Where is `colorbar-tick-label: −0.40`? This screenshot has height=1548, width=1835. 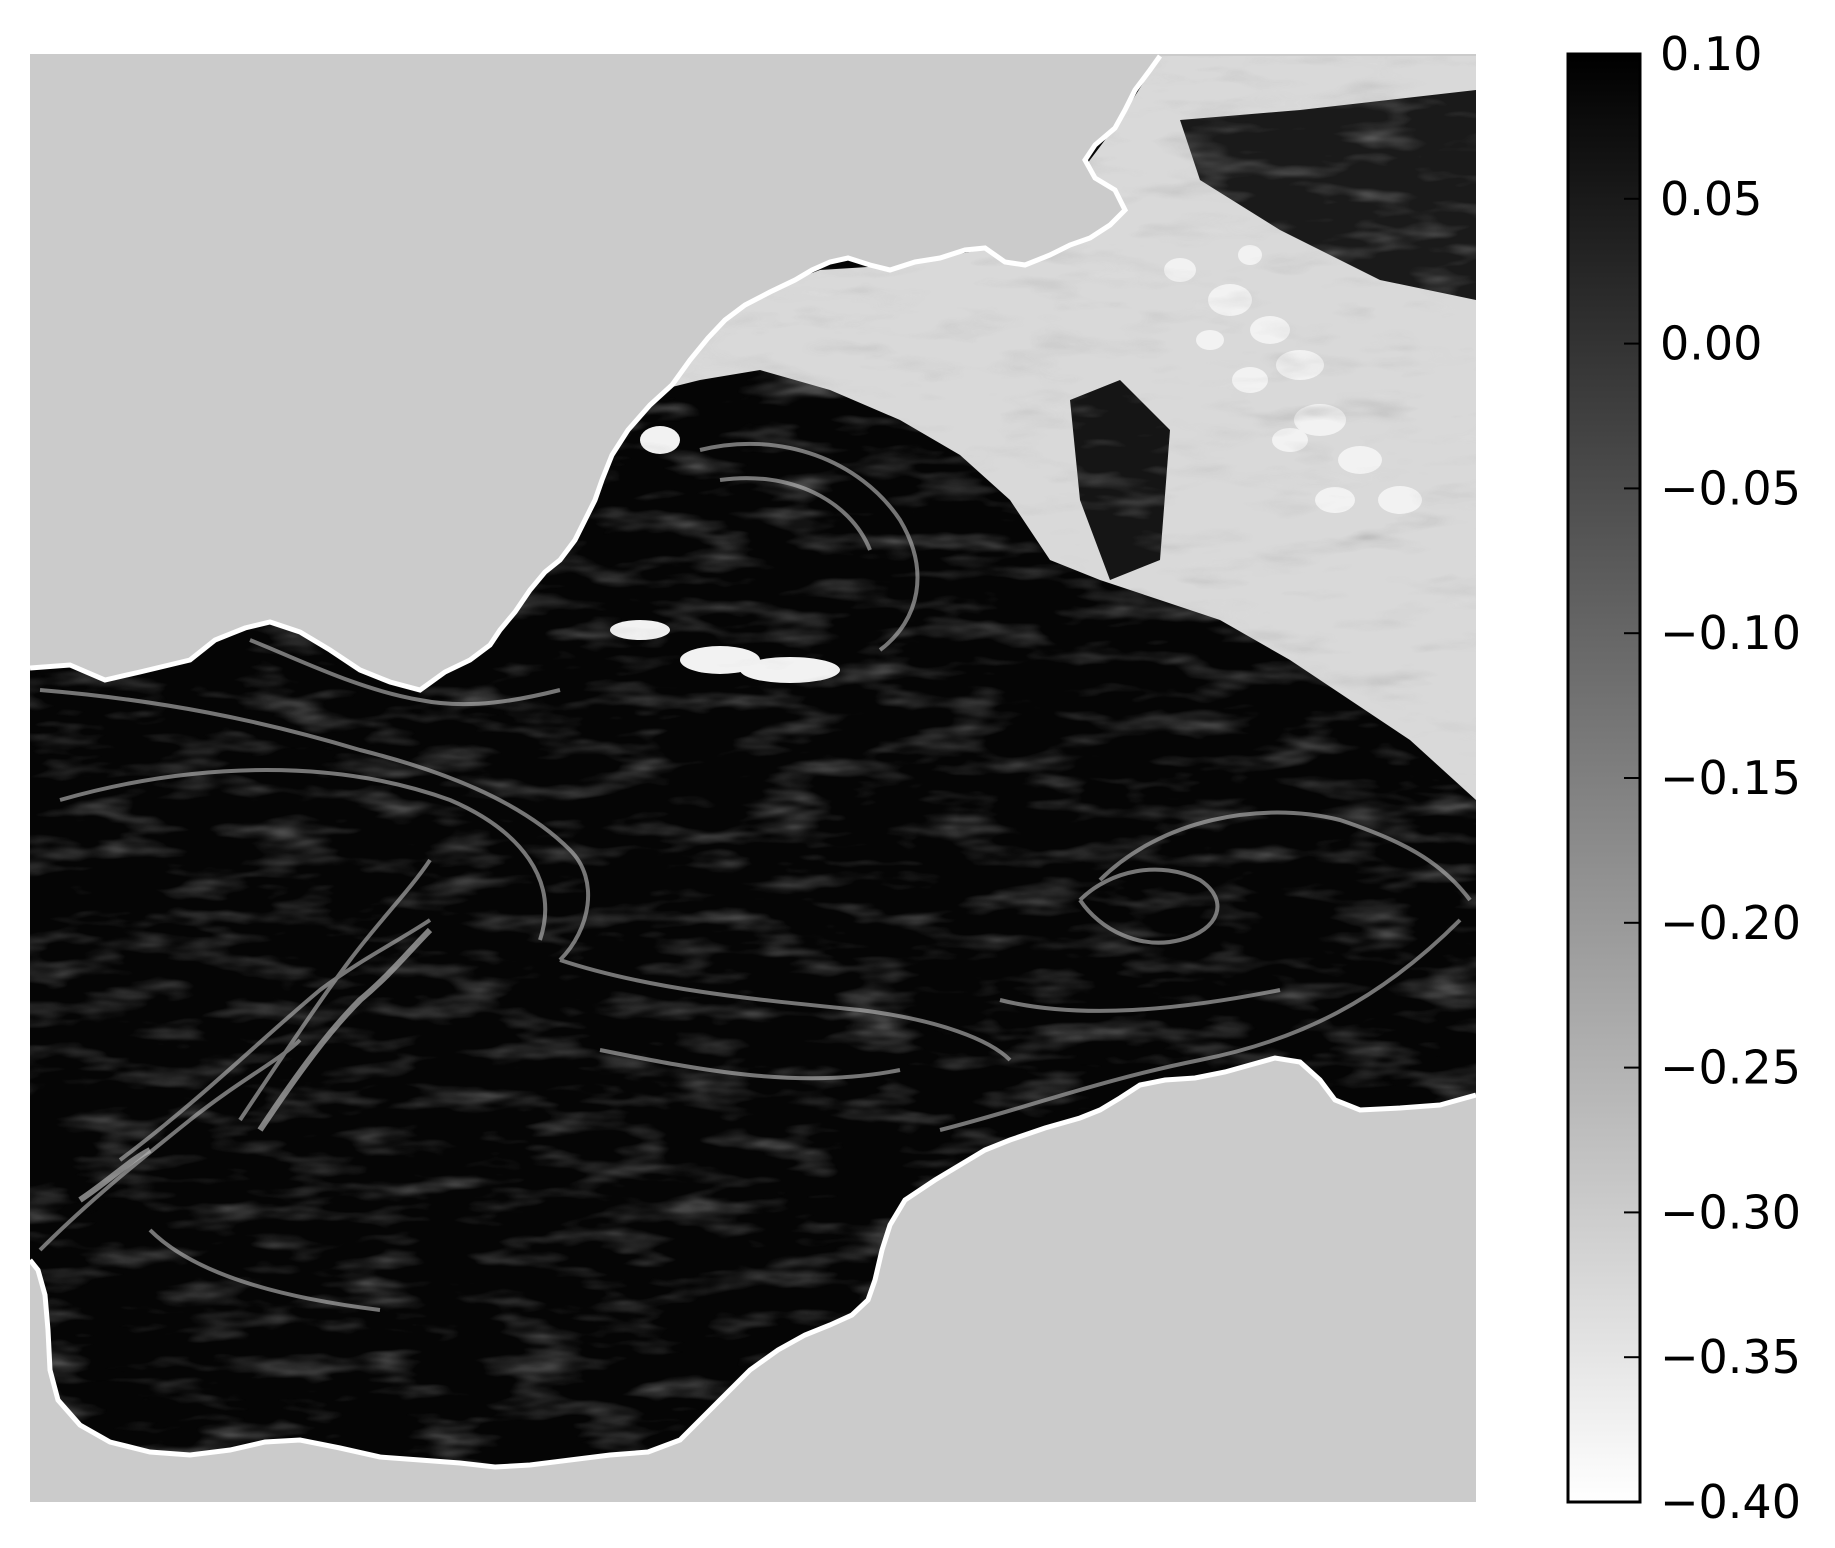 colorbar-tick-label: −0.40 is located at coordinates (1730, 1502).